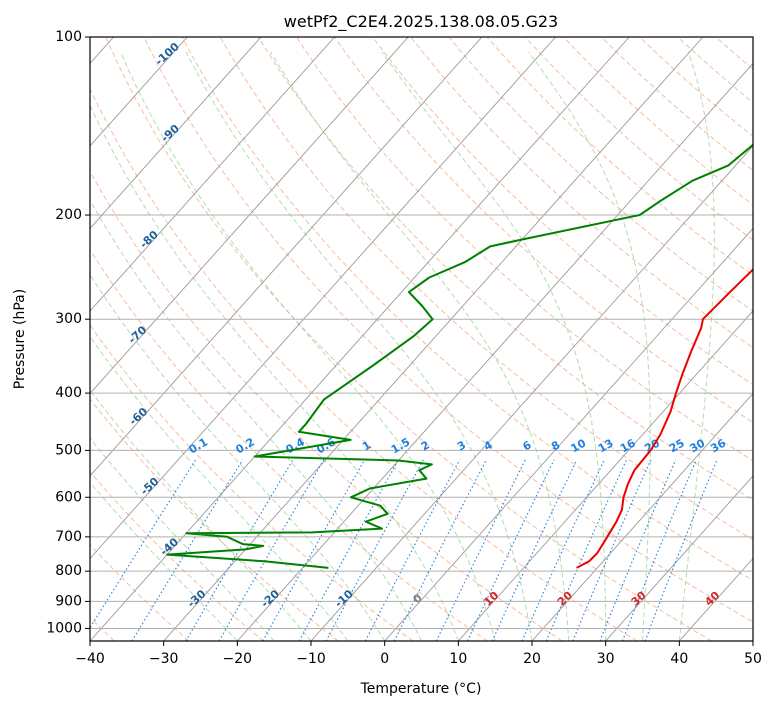 The height and width of the screenshot is (708, 775). I want to click on x-tick-label: −20, so click(238, 659).